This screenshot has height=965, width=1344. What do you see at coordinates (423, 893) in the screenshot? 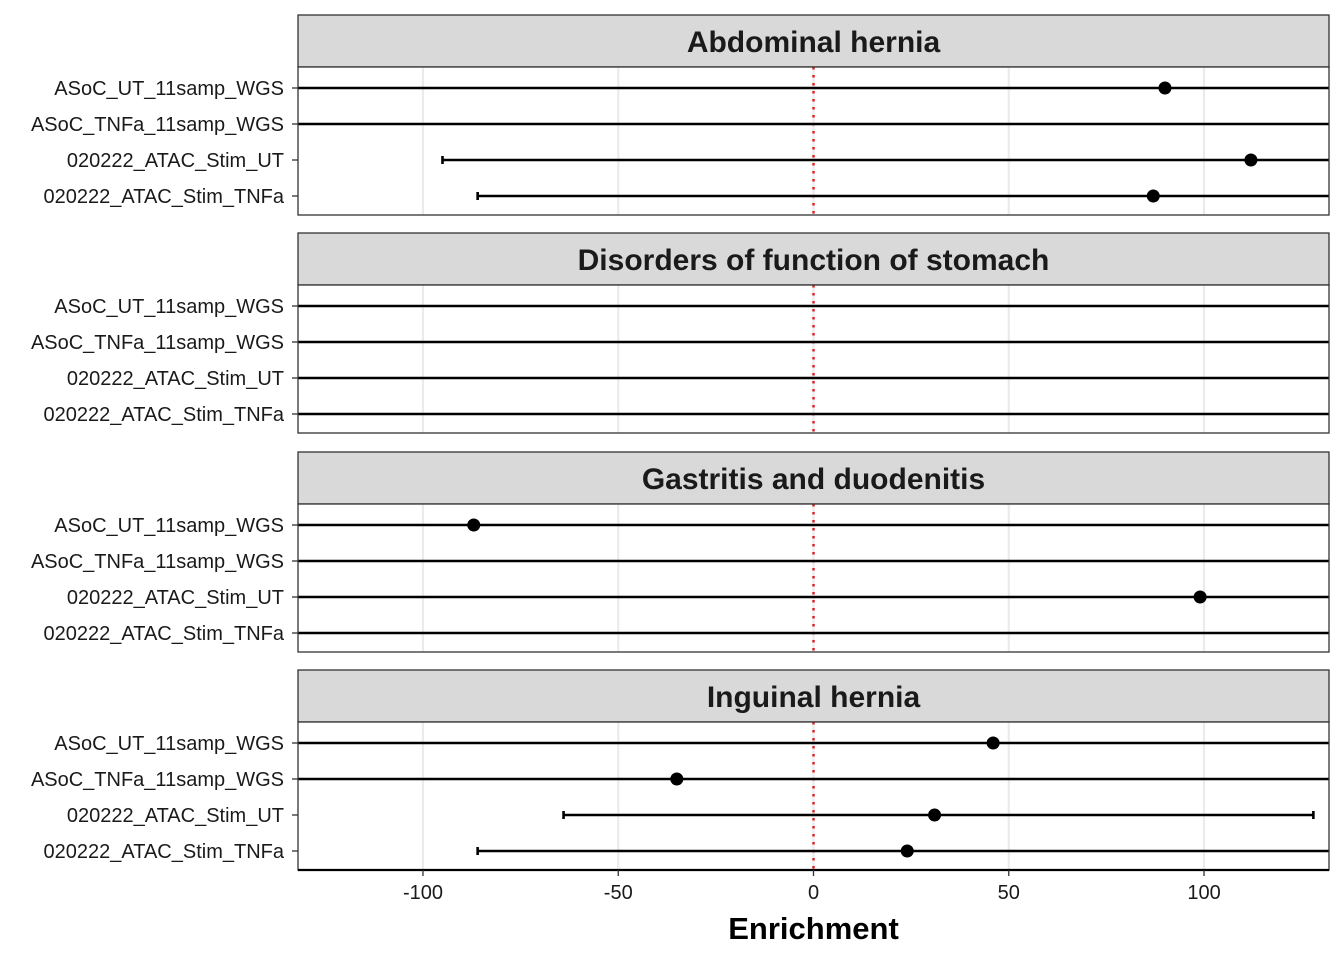
I see `x-tick-label: -100` at bounding box center [423, 893].